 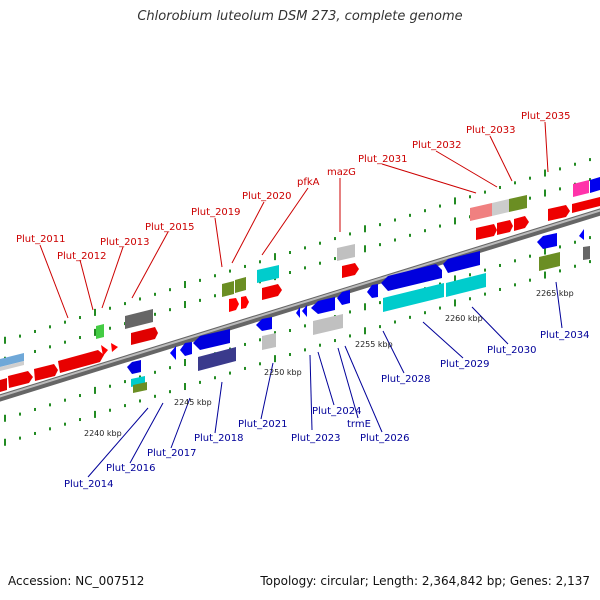 What do you see at coordinates (316, 438) in the screenshot?
I see `gene-label: Plut_2023` at bounding box center [316, 438].